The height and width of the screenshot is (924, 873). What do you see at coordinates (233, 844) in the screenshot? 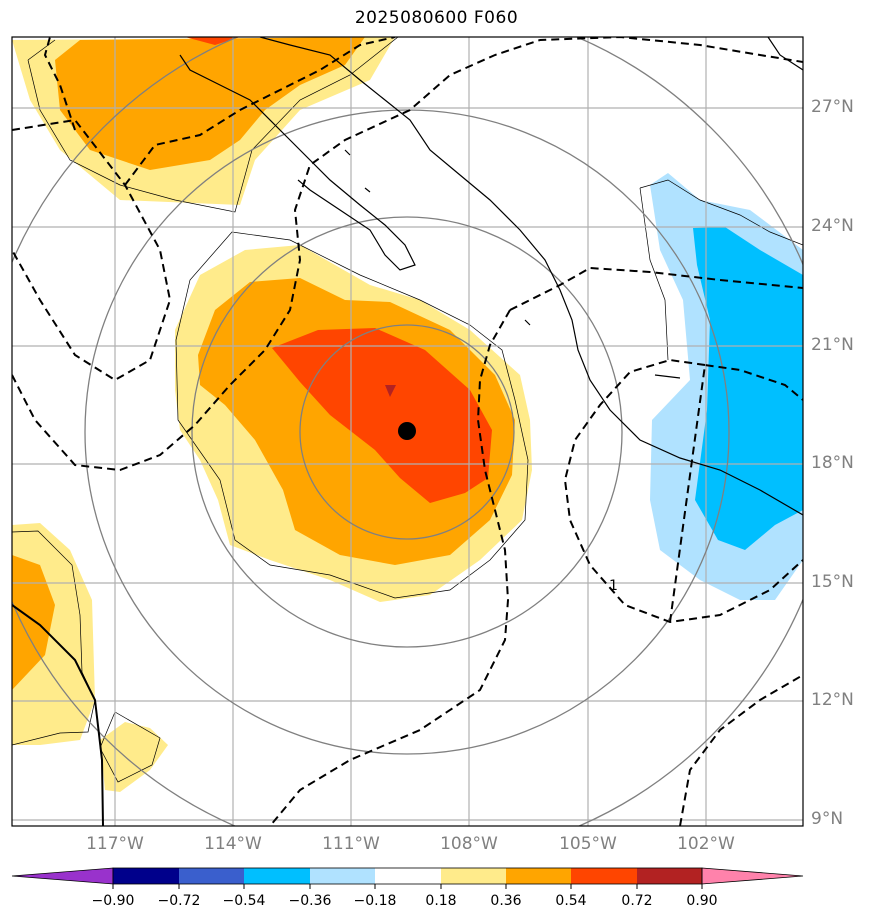
I see `lon-label-114w: 114°W` at bounding box center [233, 844].